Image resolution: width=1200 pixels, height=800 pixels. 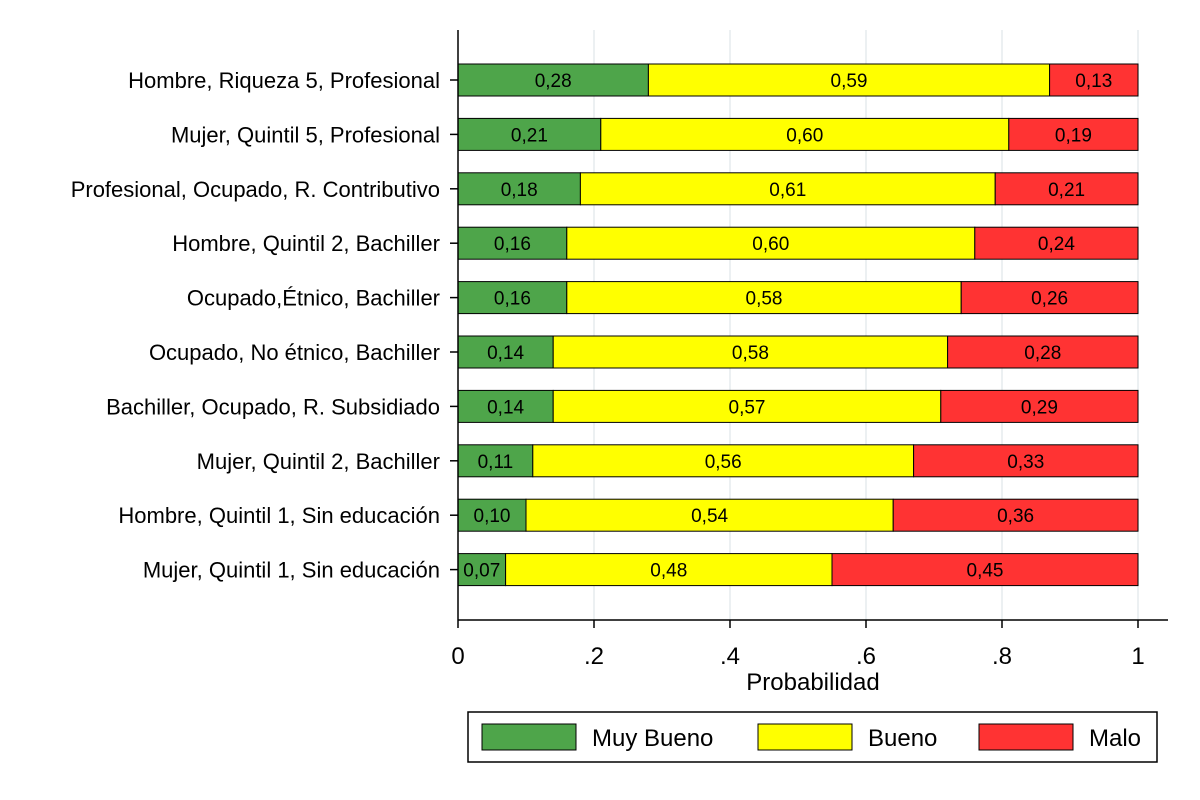 What do you see at coordinates (492, 516) in the screenshot?
I see `data-label: 0,10` at bounding box center [492, 516].